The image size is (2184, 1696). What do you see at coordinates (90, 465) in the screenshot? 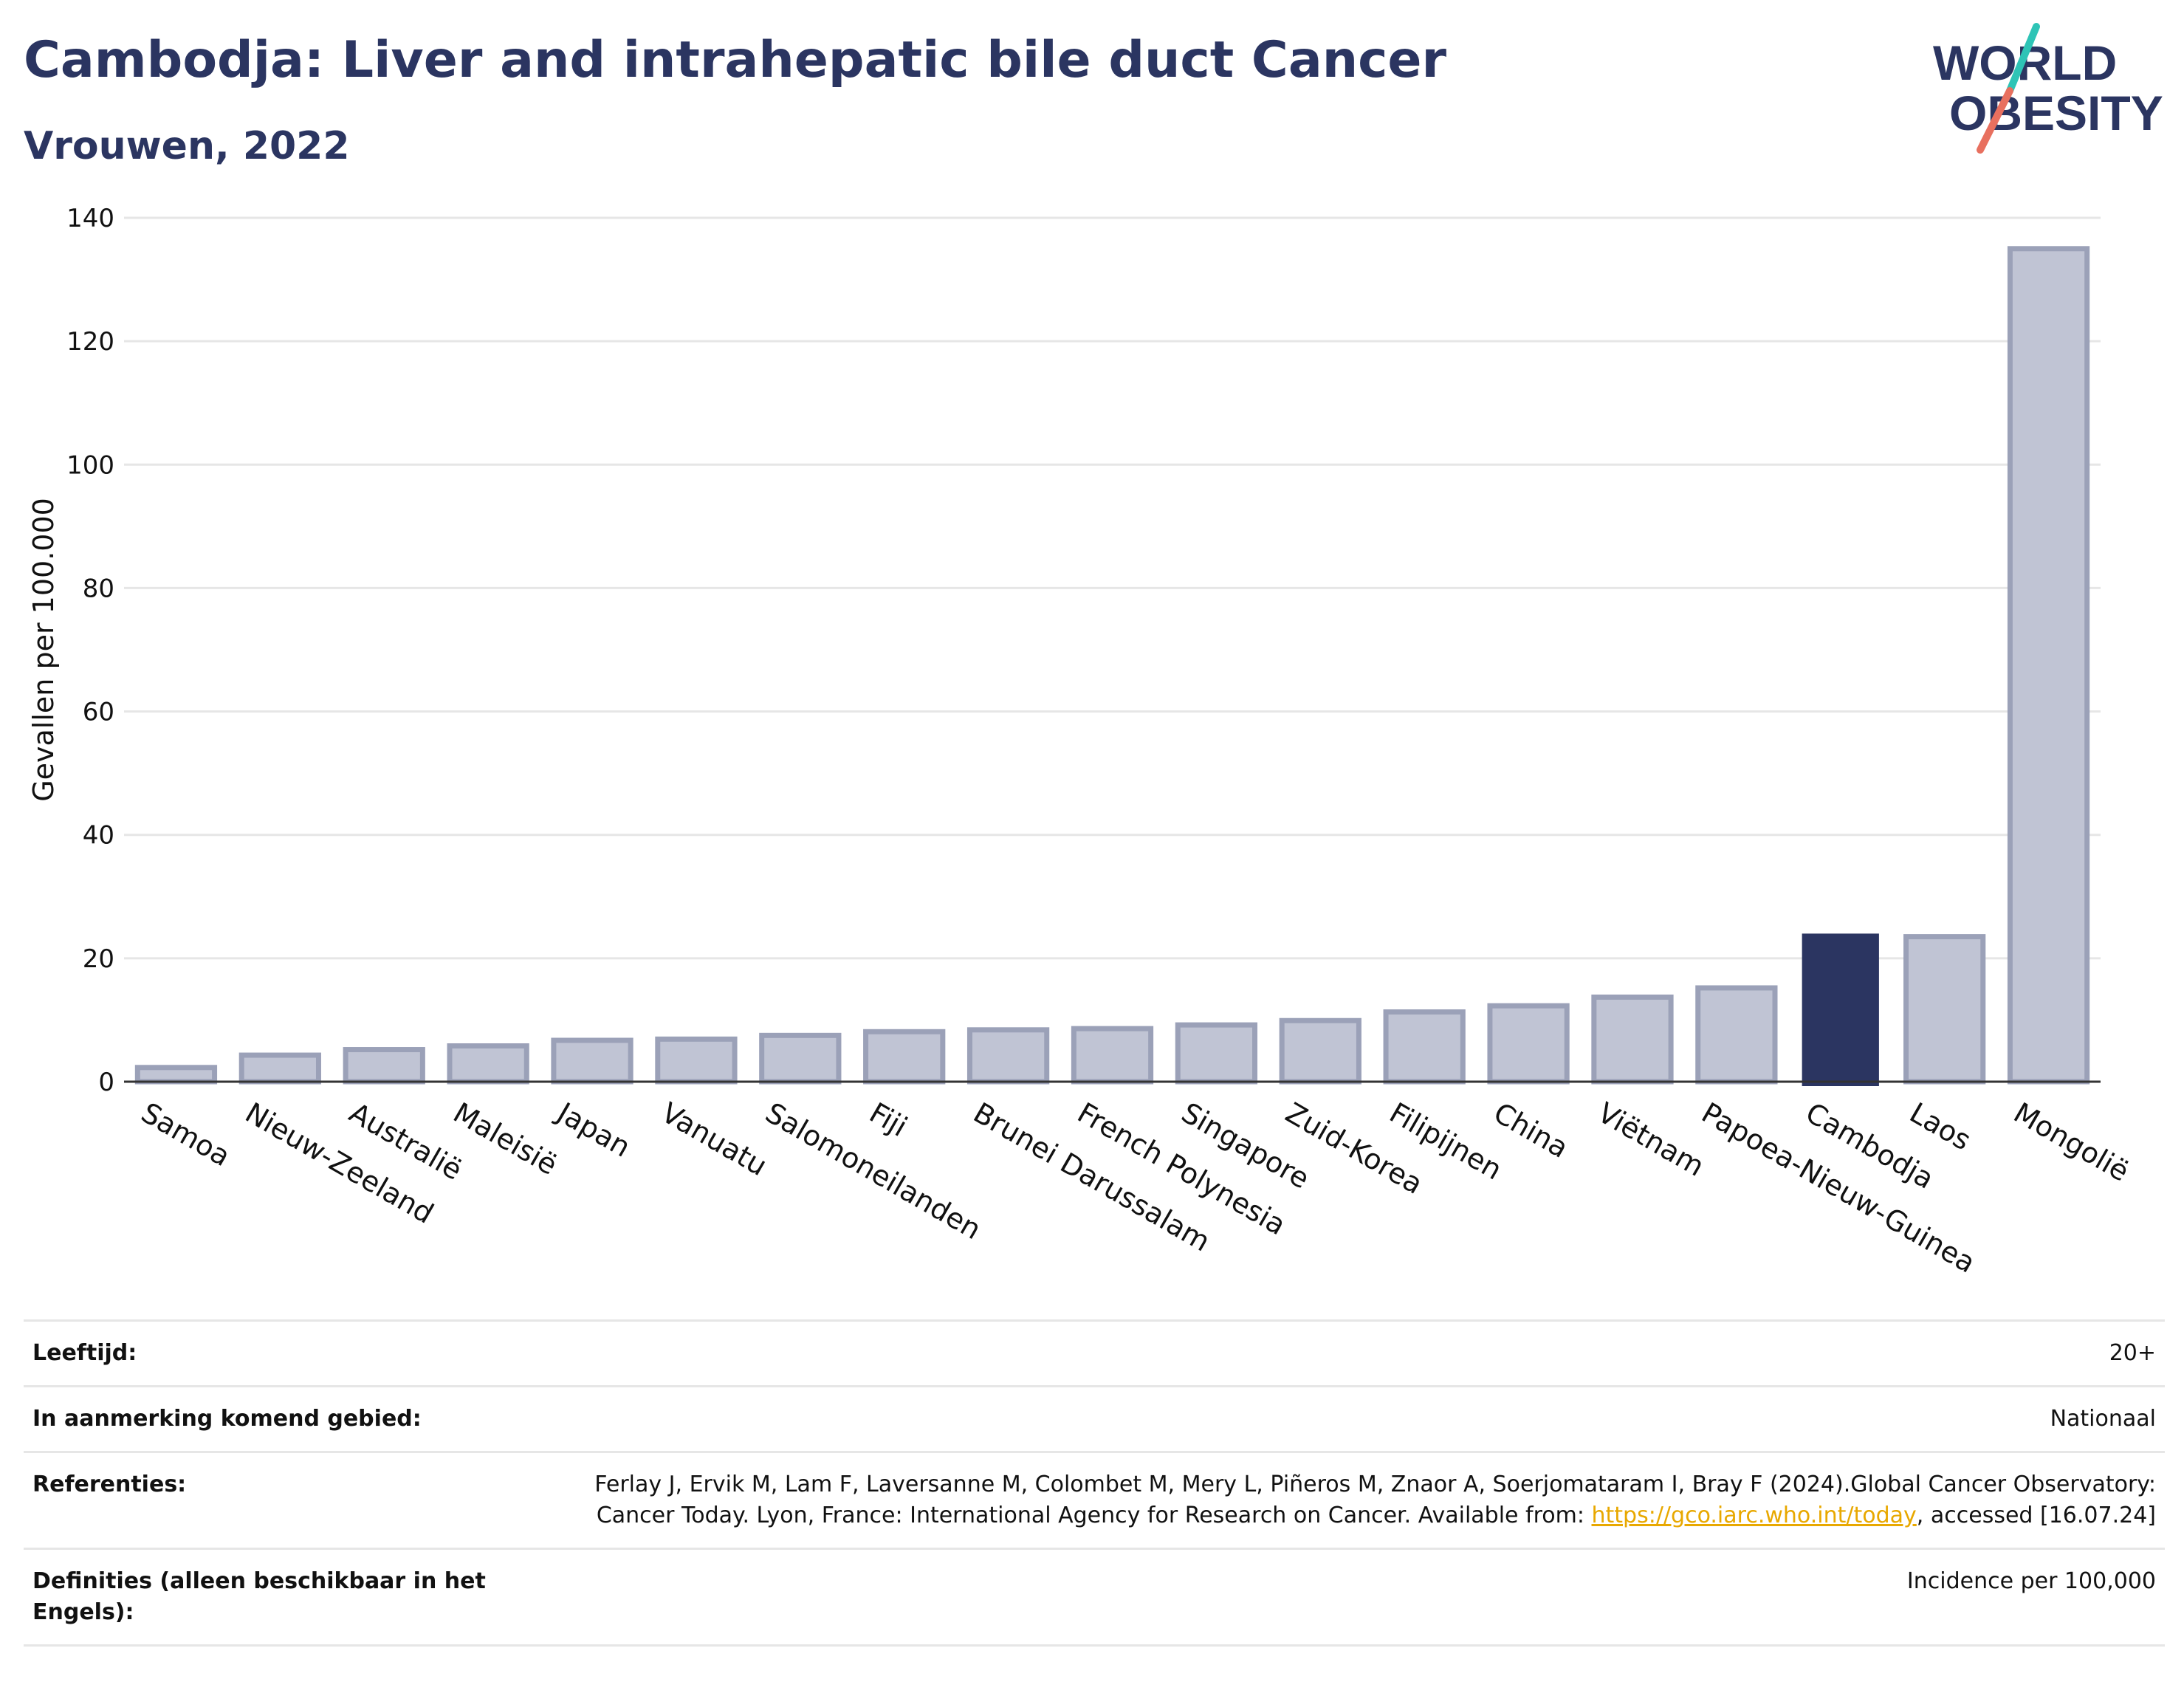
I see `y-tick-label: 100` at bounding box center [90, 465].